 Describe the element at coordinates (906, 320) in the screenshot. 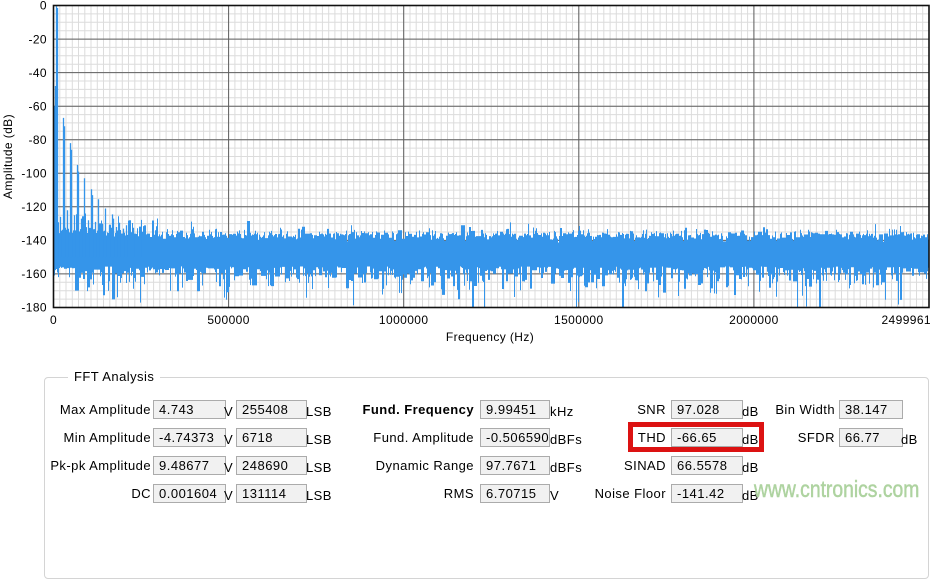

I see `svg-text: 2499961` at that location.